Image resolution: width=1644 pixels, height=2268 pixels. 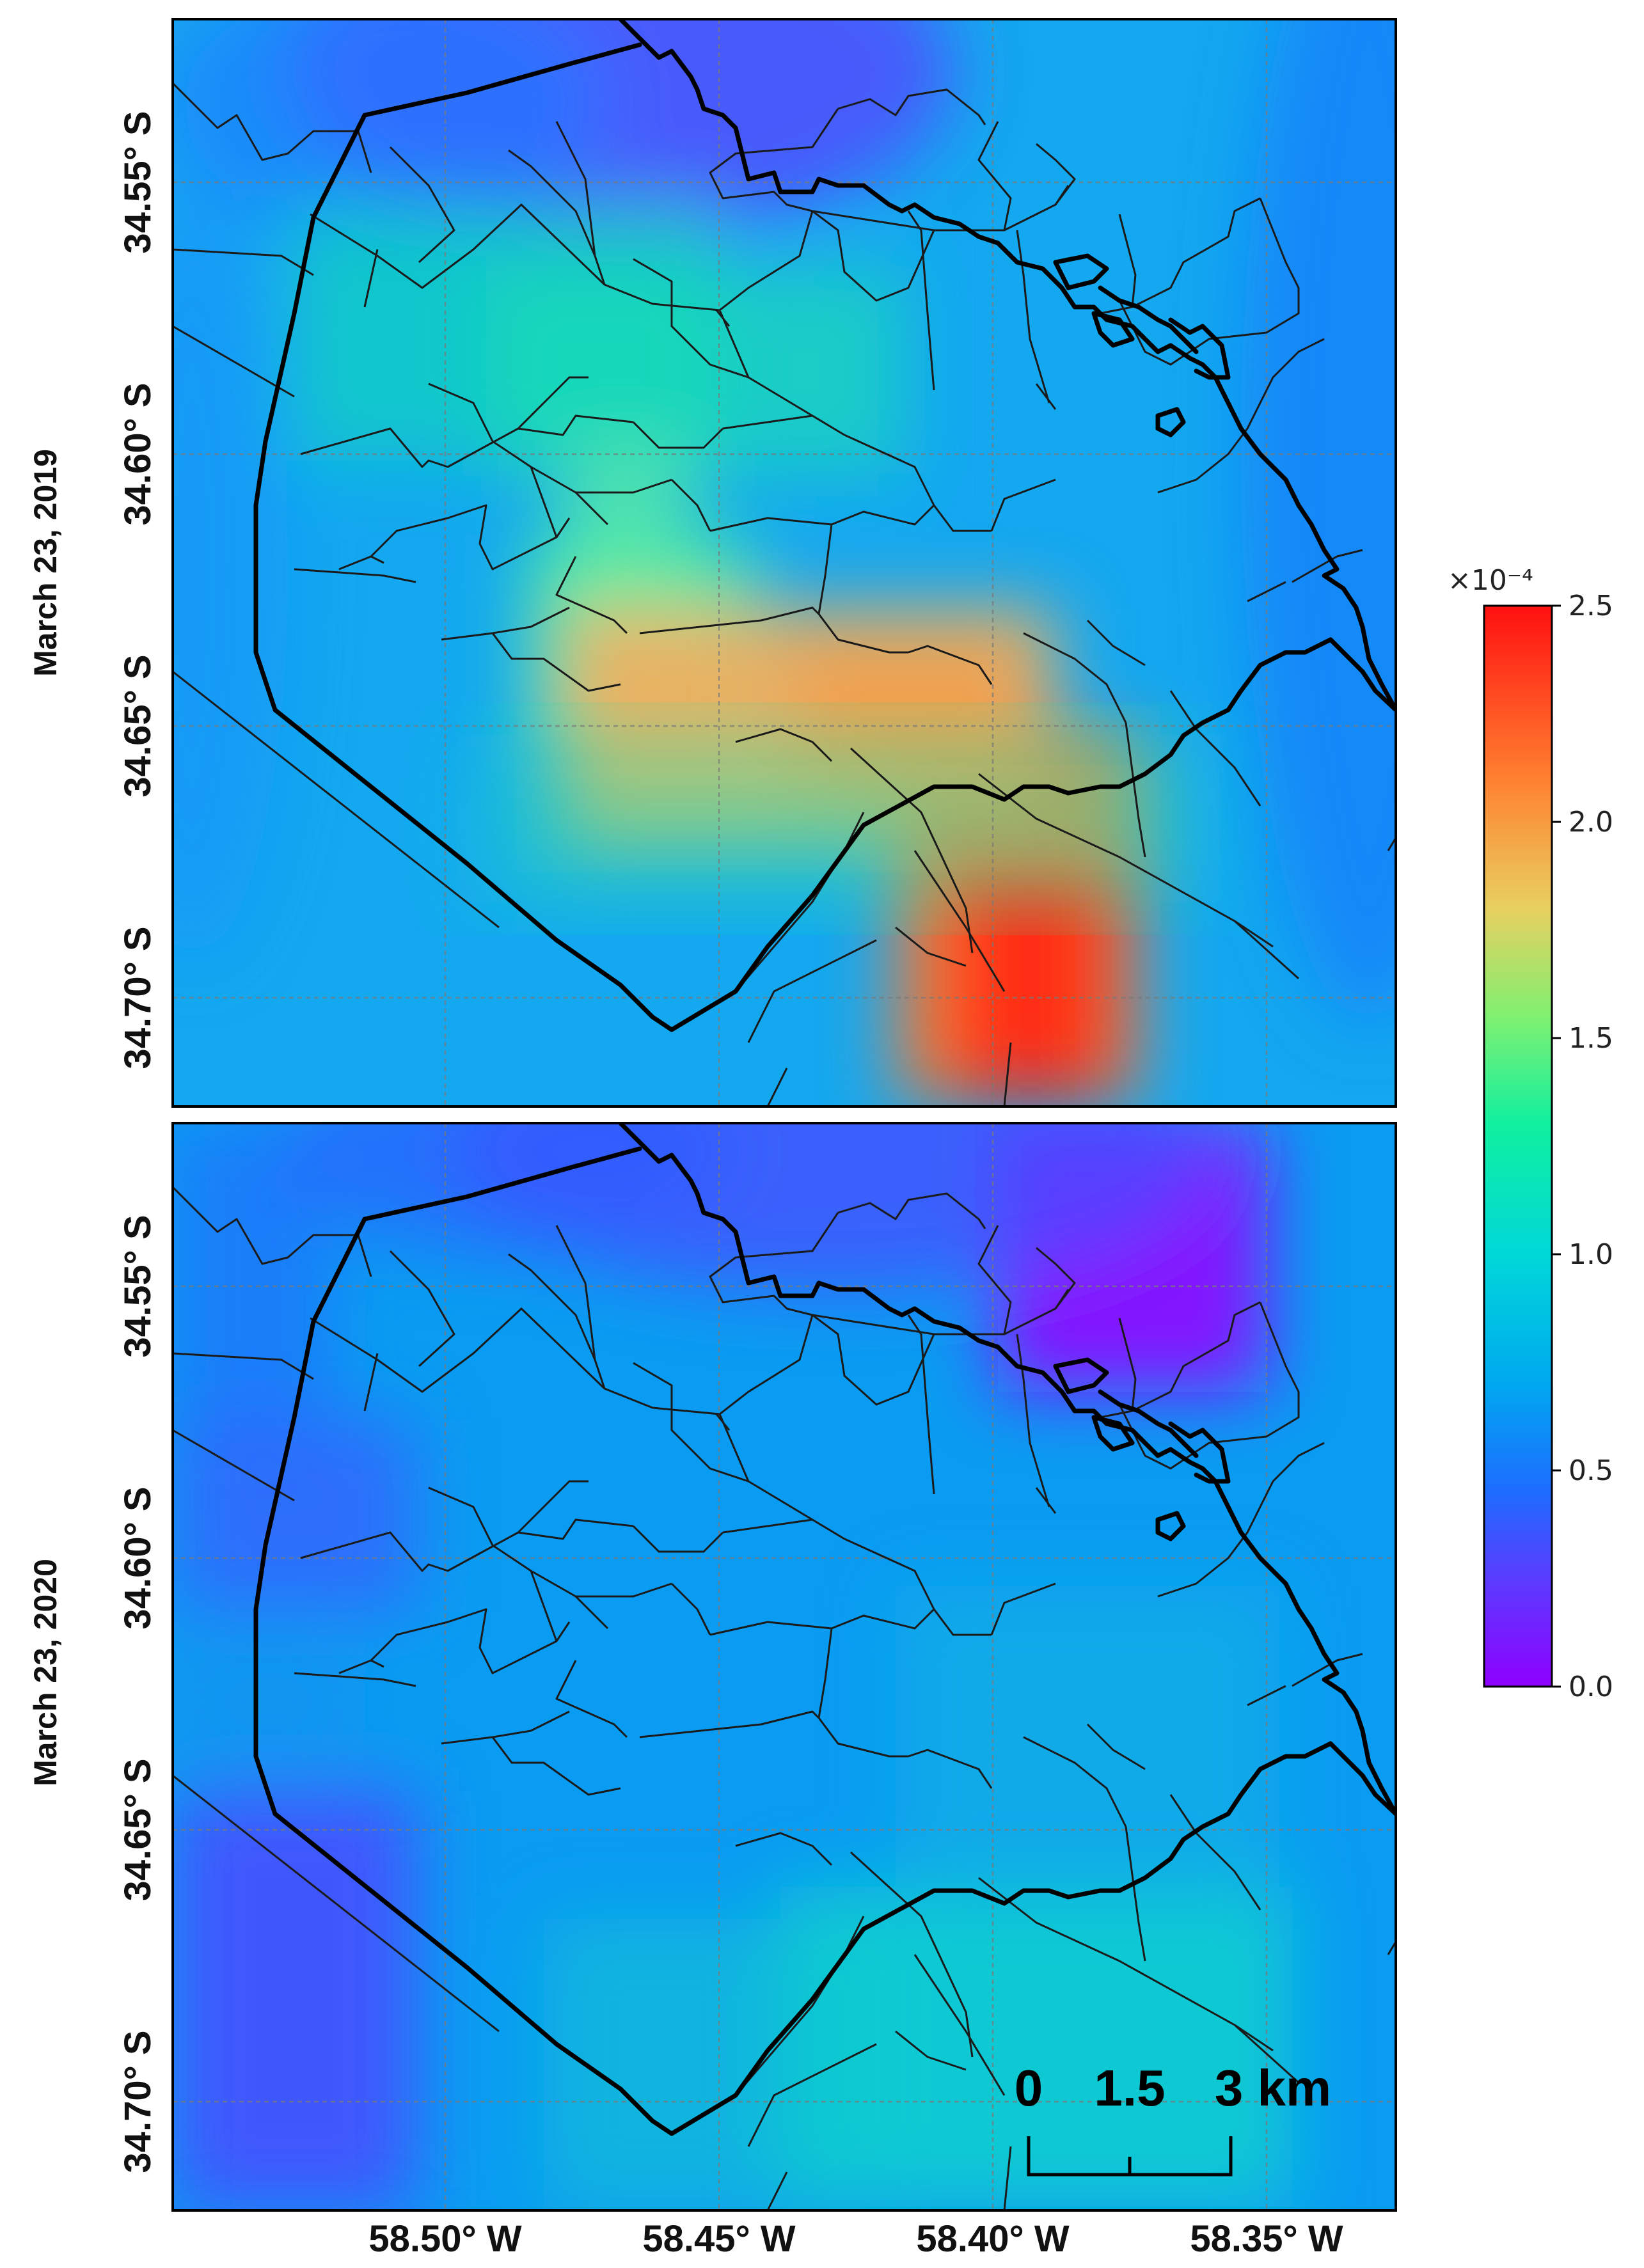 I want to click on colorbar-tick-label: 2.0, so click(x=1591, y=822).